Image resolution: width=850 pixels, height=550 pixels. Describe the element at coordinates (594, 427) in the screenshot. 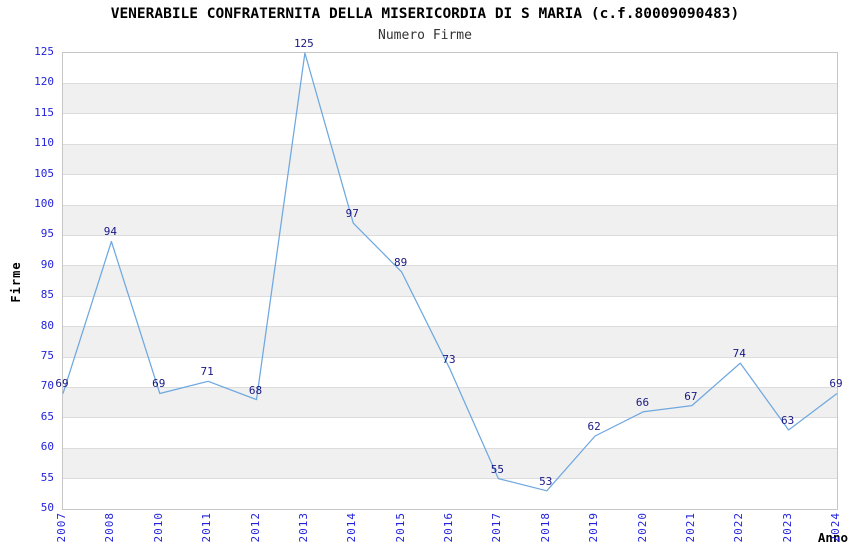

I see `point-label: 62` at that location.